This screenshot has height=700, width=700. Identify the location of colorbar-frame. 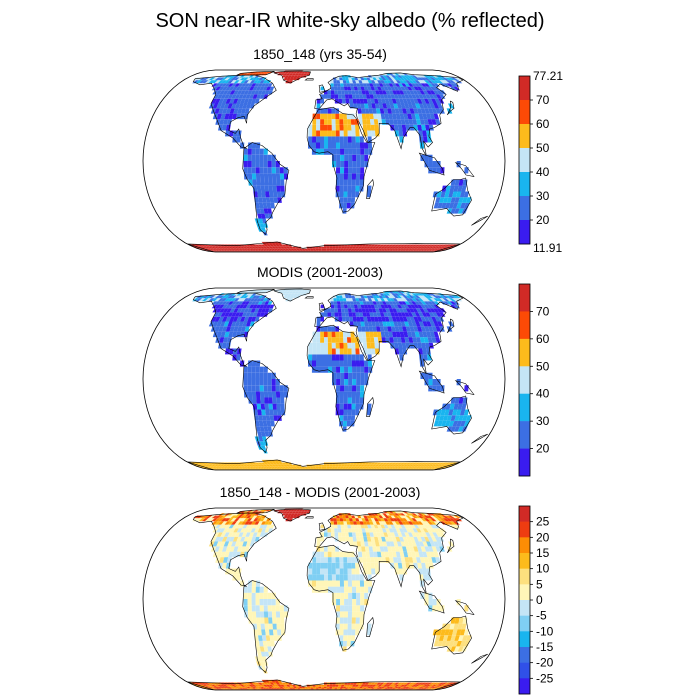
(524, 380).